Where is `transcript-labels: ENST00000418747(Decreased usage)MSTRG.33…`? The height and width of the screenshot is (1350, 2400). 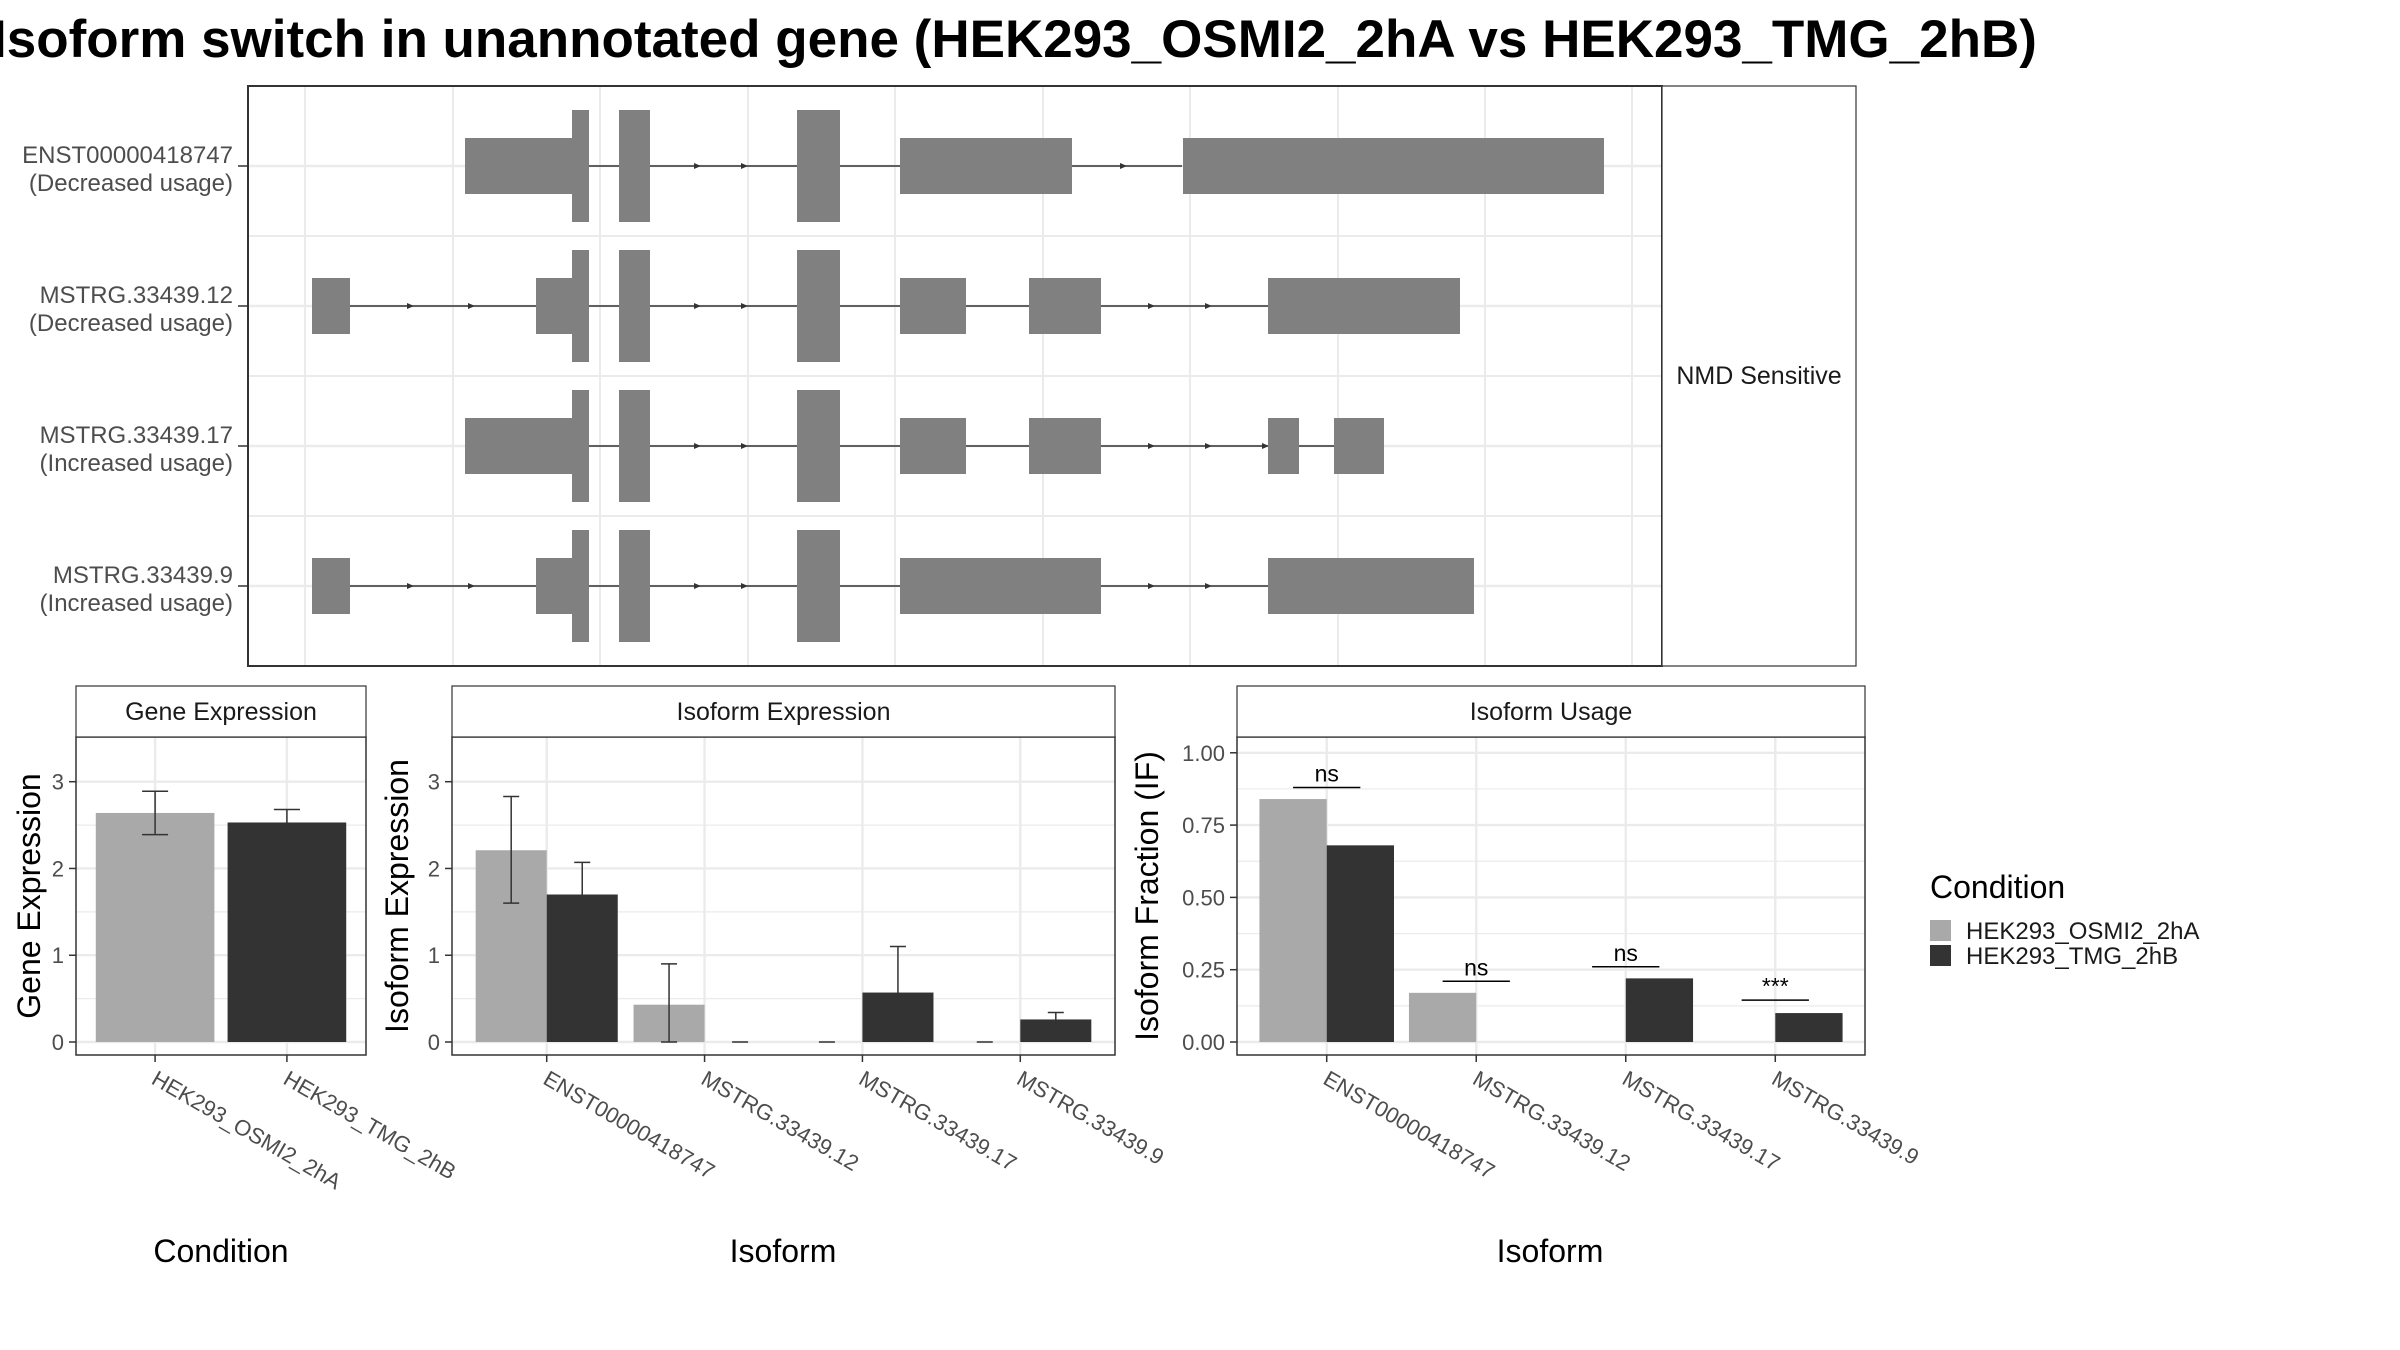
transcript-labels: ENST00000418747(Decreased usage)MSTRG.33… is located at coordinates (135, 379).